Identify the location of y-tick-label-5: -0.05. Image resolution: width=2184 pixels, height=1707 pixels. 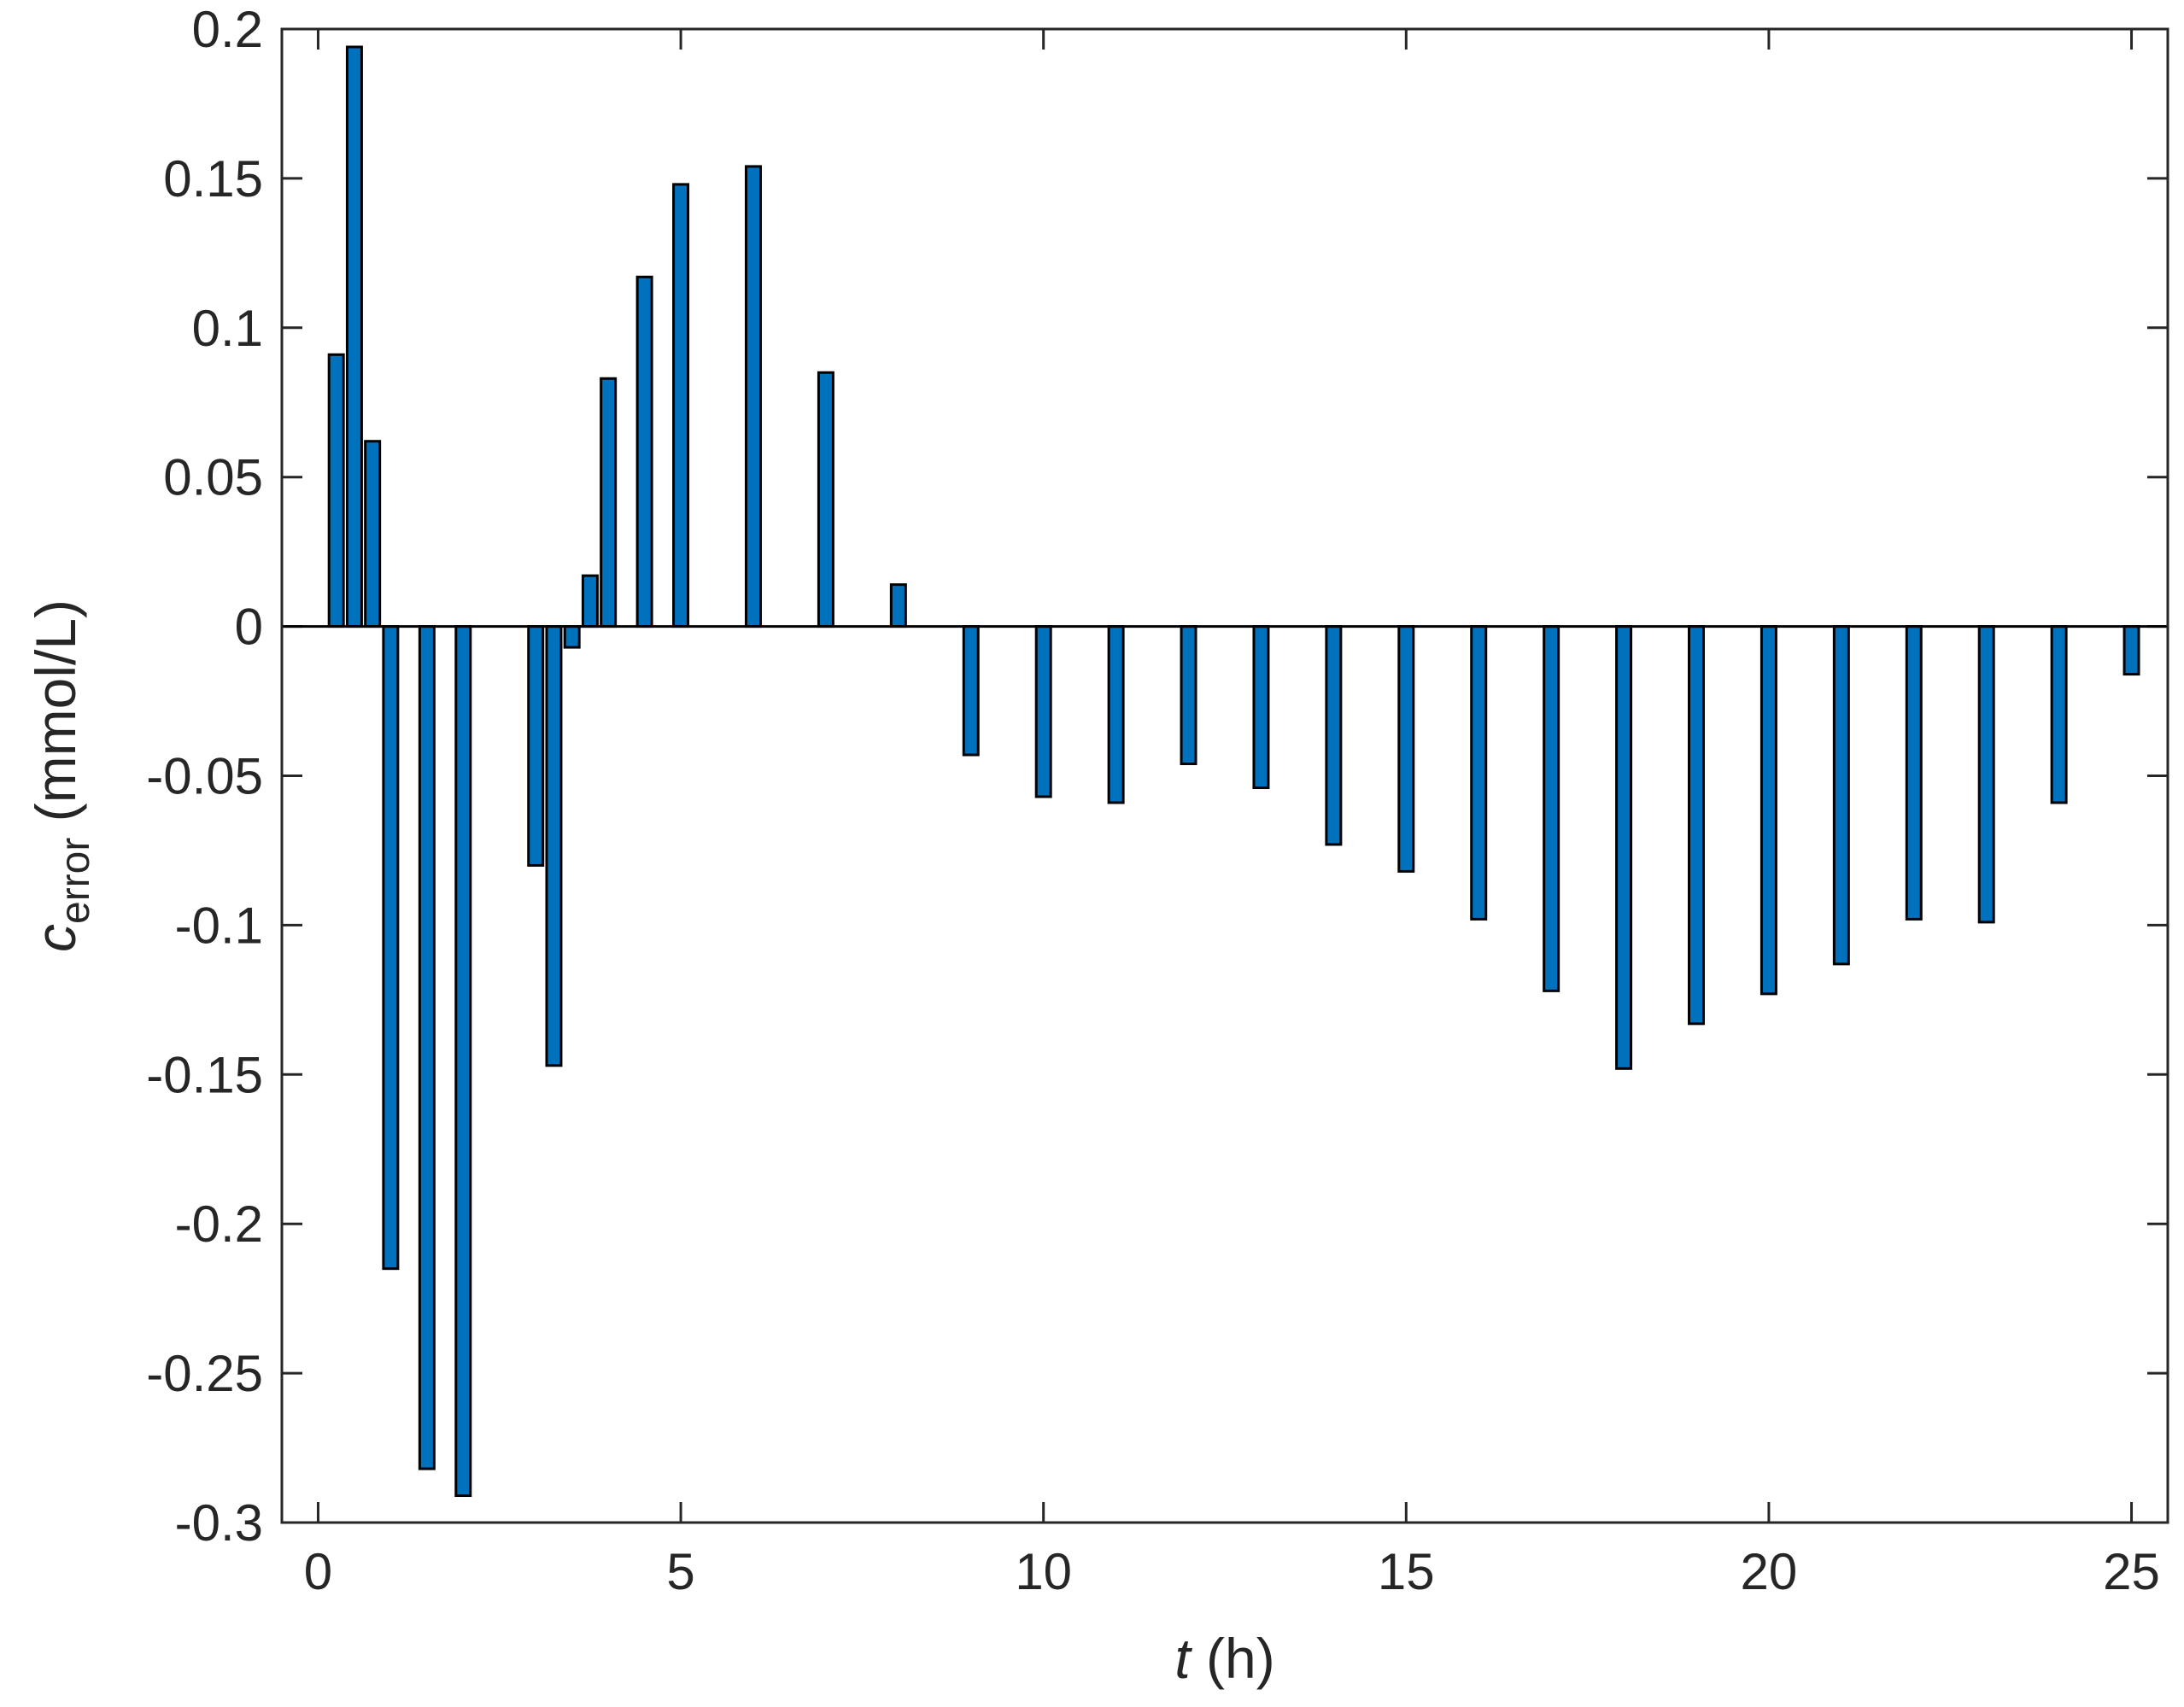
(204, 776).